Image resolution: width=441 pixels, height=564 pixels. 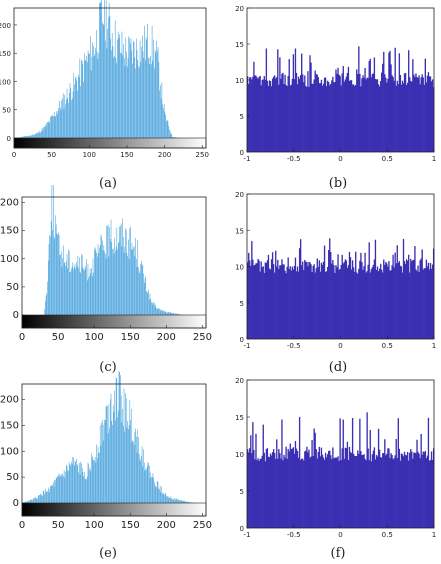 I want to click on y-tick-label: 0, so click(x=9, y=139).